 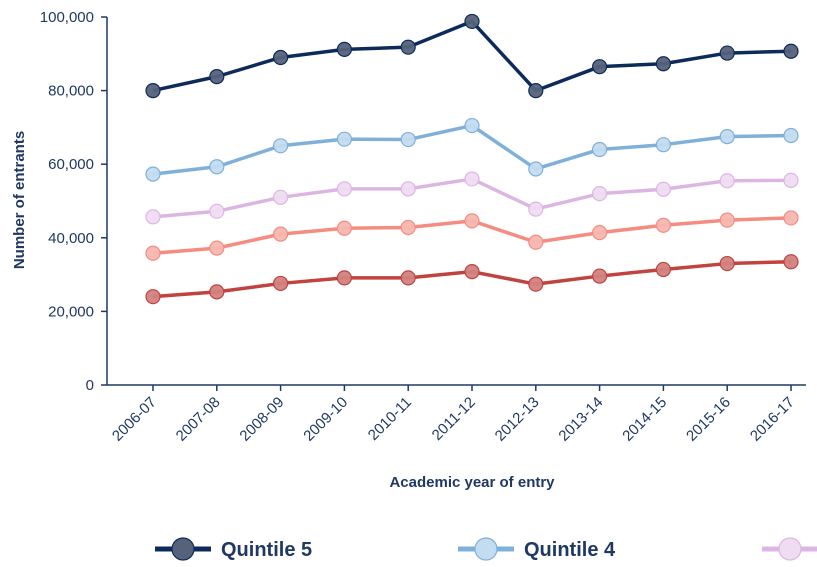 What do you see at coordinates (472, 482) in the screenshot?
I see `x-axis-title: Academic year of entry` at bounding box center [472, 482].